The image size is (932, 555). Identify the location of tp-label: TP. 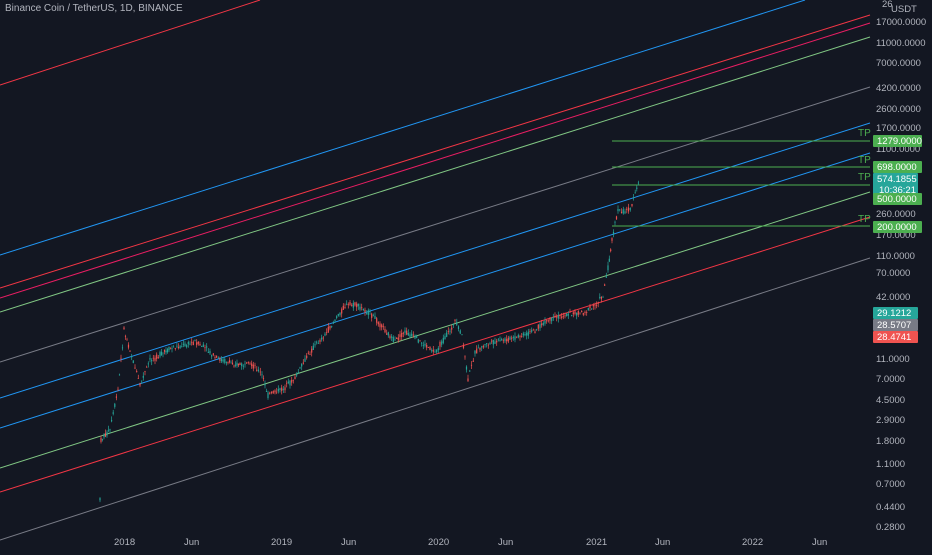
(864, 133).